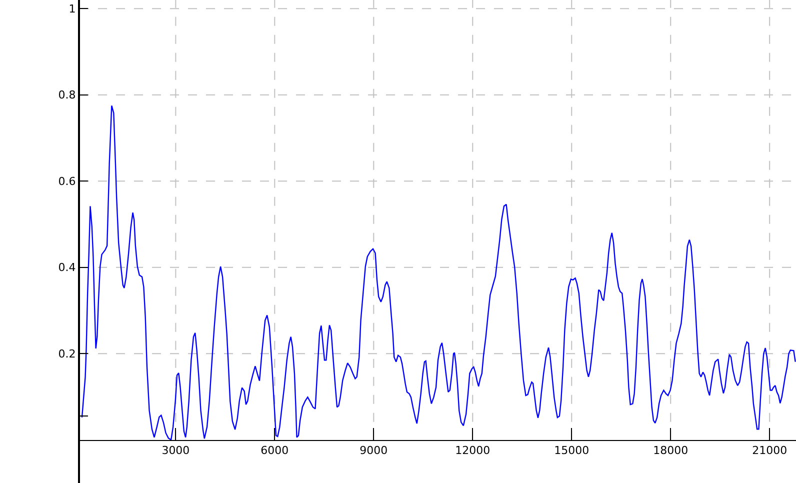 The width and height of the screenshot is (796, 483). I want to click on y-tick-label: 0.8, so click(67, 95).